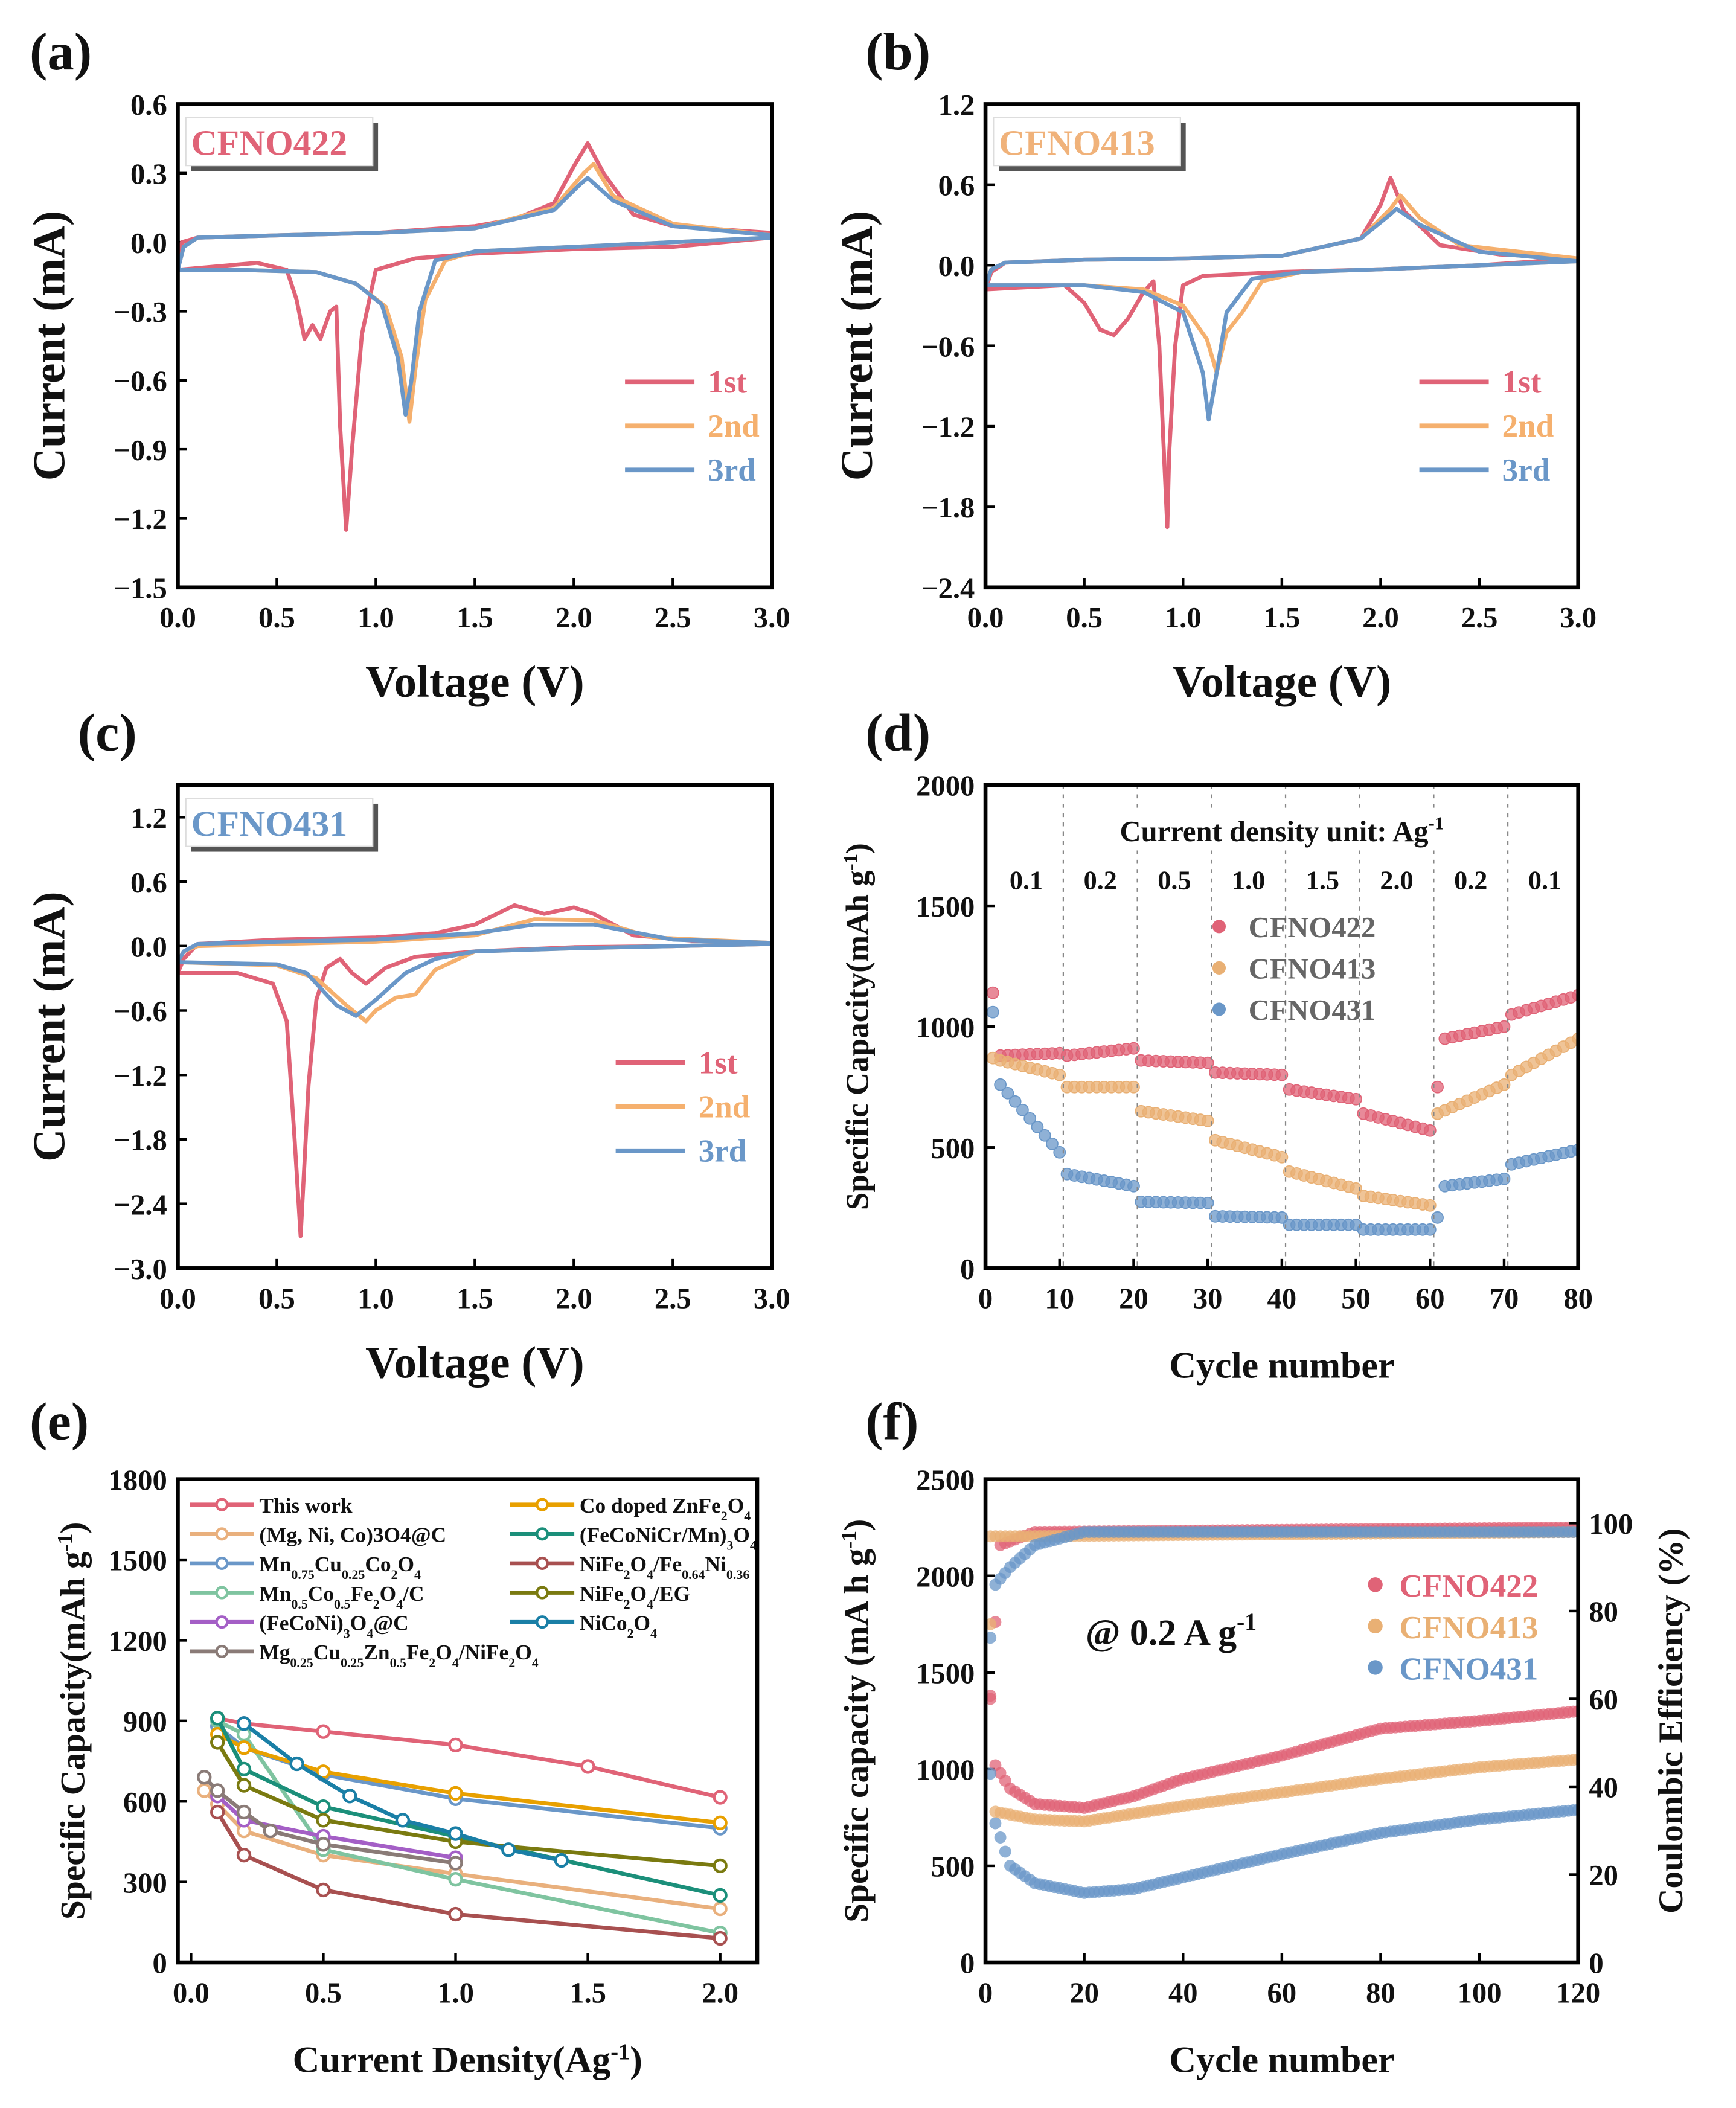 The width and height of the screenshot is (1736, 2108). I want to click on legend-label: (FeCoNiCr/Mn)3O4, so click(668, 1537).